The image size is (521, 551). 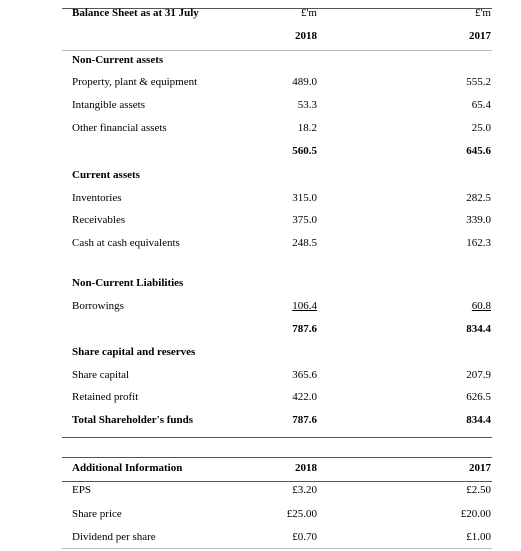 I want to click on additional-title: Additional Information, so click(x=127, y=468).